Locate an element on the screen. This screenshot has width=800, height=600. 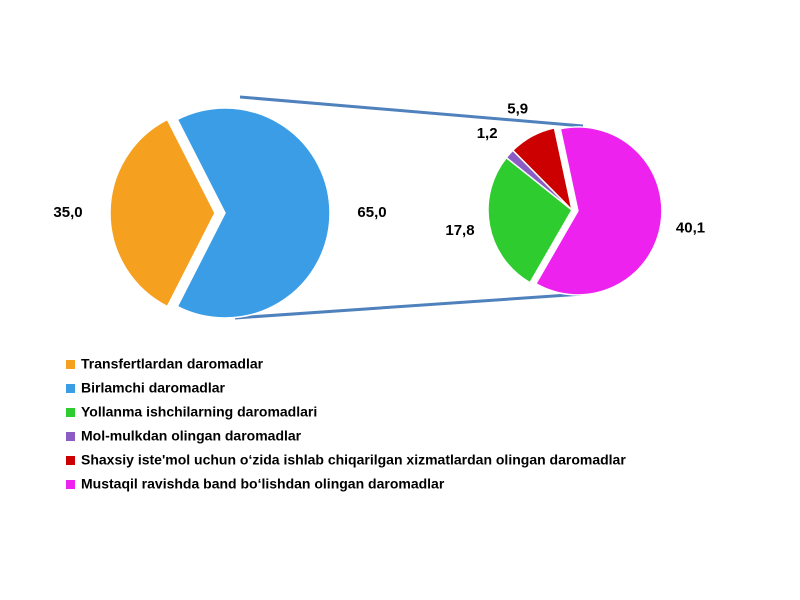
data-label: 17,8 is located at coordinates (459, 230).